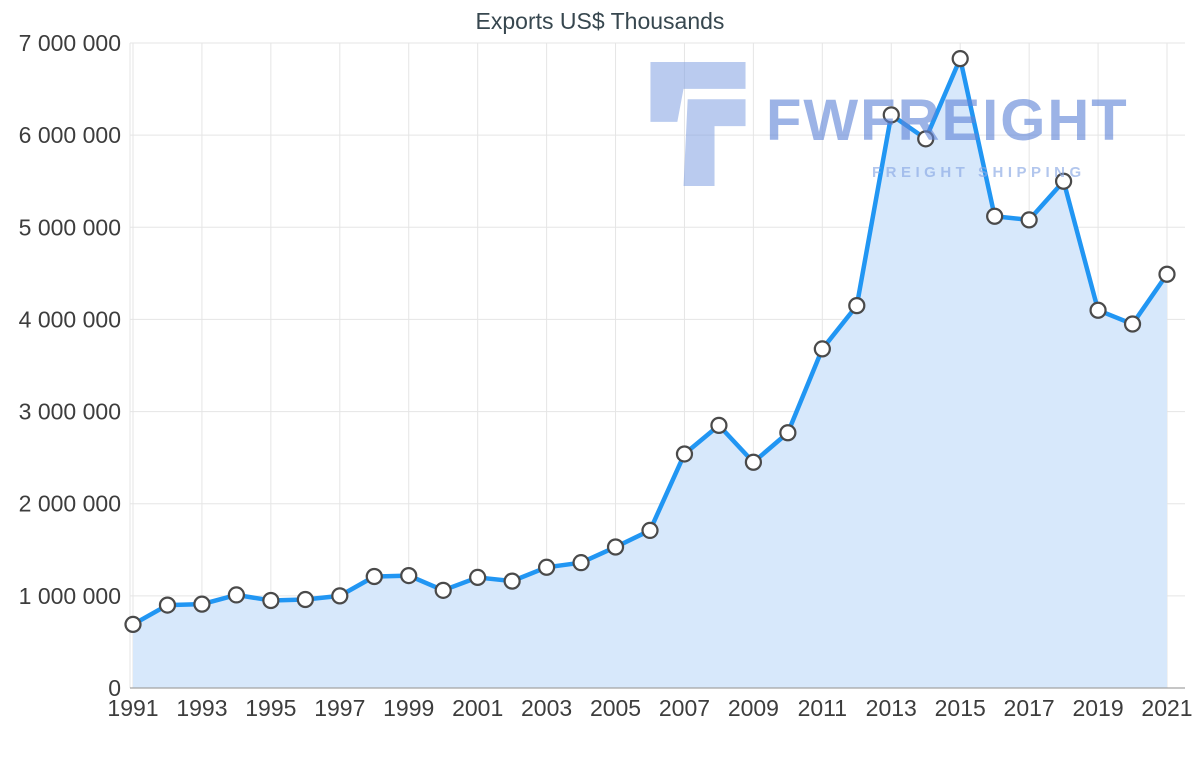 The image size is (1200, 763). Describe the element at coordinates (1097, 708) in the screenshot. I see `x-axis-label: 2019` at that location.